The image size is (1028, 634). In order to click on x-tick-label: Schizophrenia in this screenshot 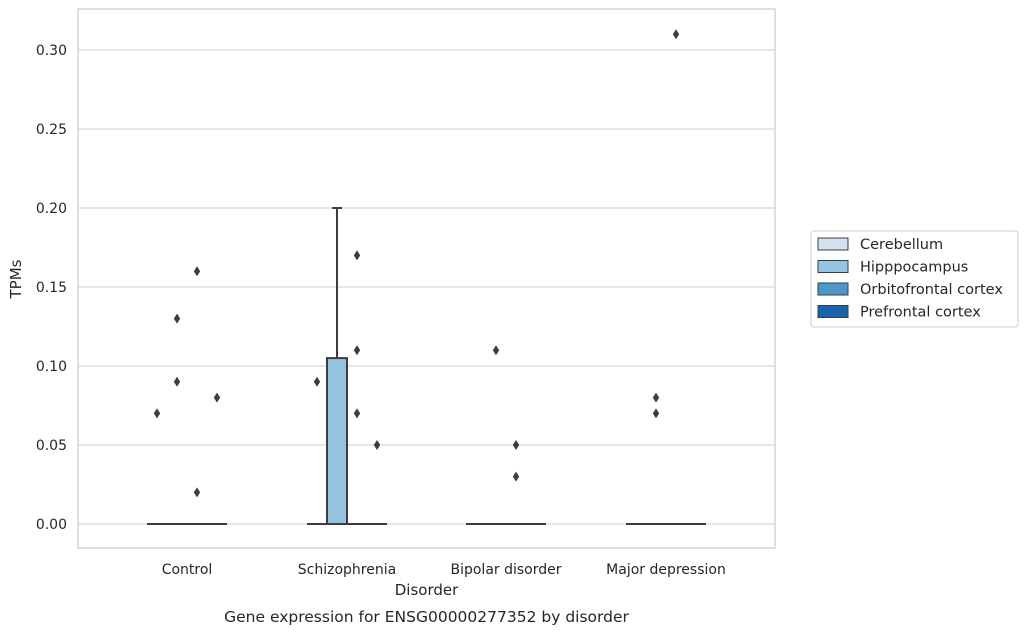, I will do `click(347, 570)`.